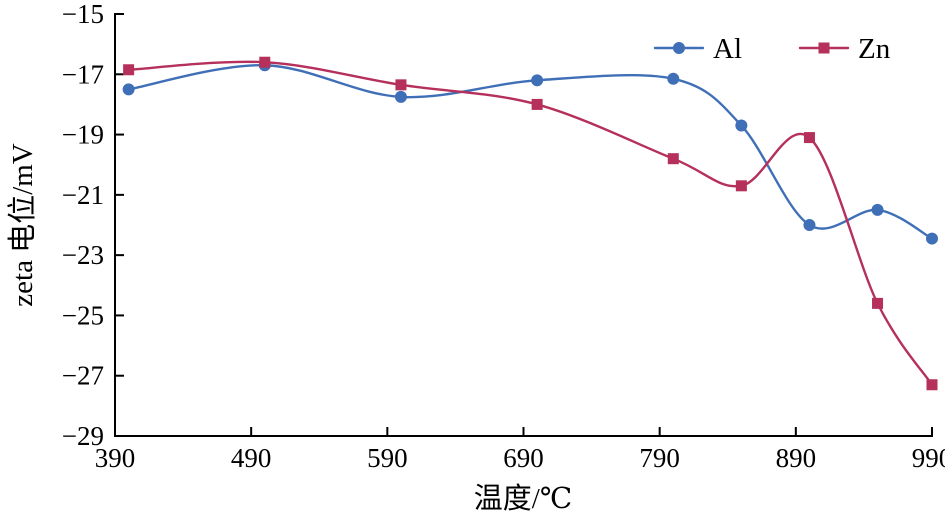  Describe the element at coordinates (387, 458) in the screenshot. I see `x-tick-label: 590` at that location.